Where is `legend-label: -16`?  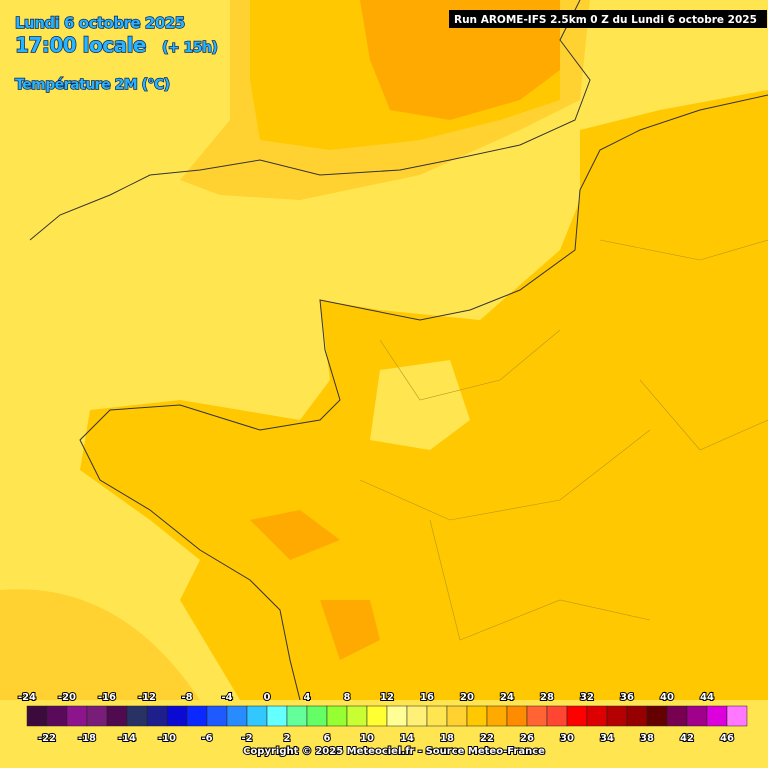 legend-label: -16 is located at coordinates (107, 697).